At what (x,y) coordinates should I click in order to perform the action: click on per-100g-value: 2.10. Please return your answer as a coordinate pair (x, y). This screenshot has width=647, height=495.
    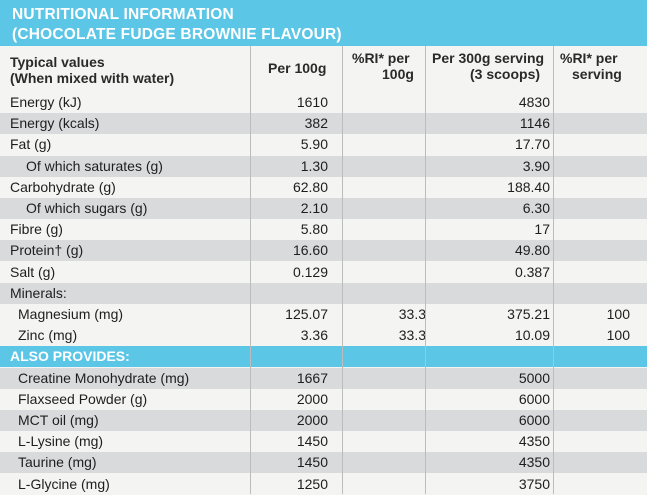
    Looking at the image, I should click on (314, 208).